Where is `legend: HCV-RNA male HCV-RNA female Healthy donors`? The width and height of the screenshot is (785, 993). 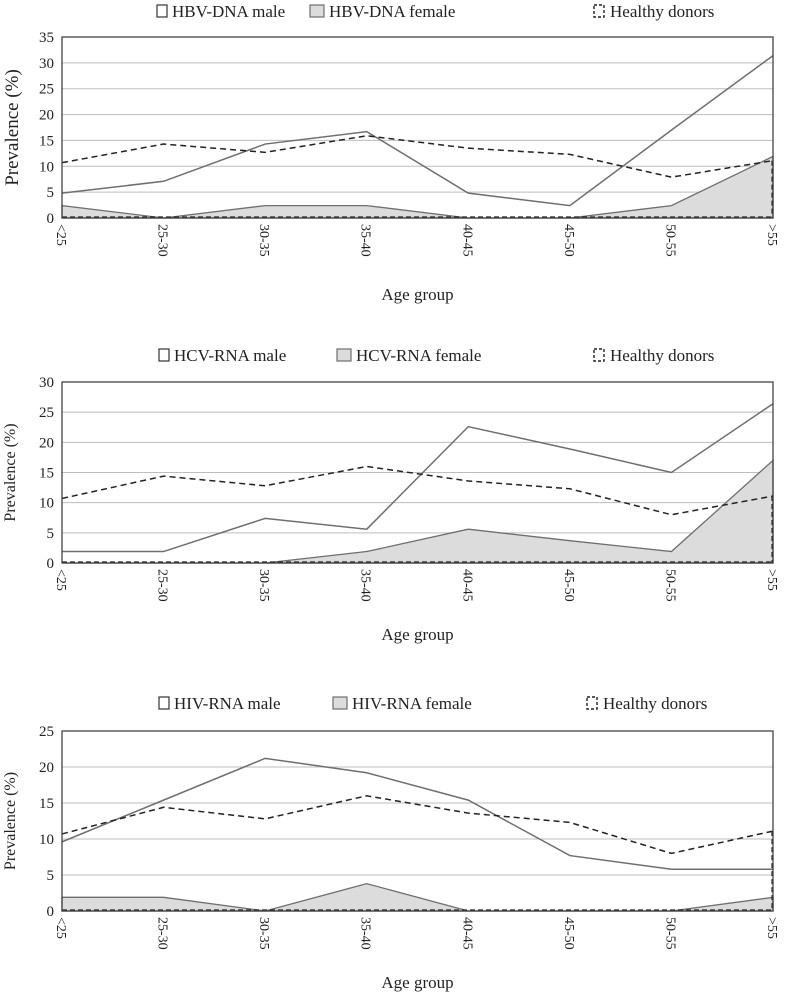 legend: HCV-RNA male HCV-RNA female Healthy donors is located at coordinates (436, 355).